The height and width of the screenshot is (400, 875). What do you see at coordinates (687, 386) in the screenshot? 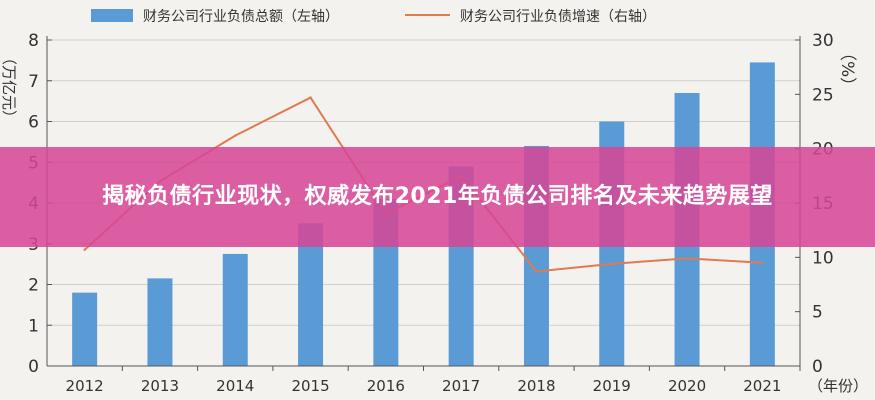
I see `x-tick-label: 2020` at bounding box center [687, 386].